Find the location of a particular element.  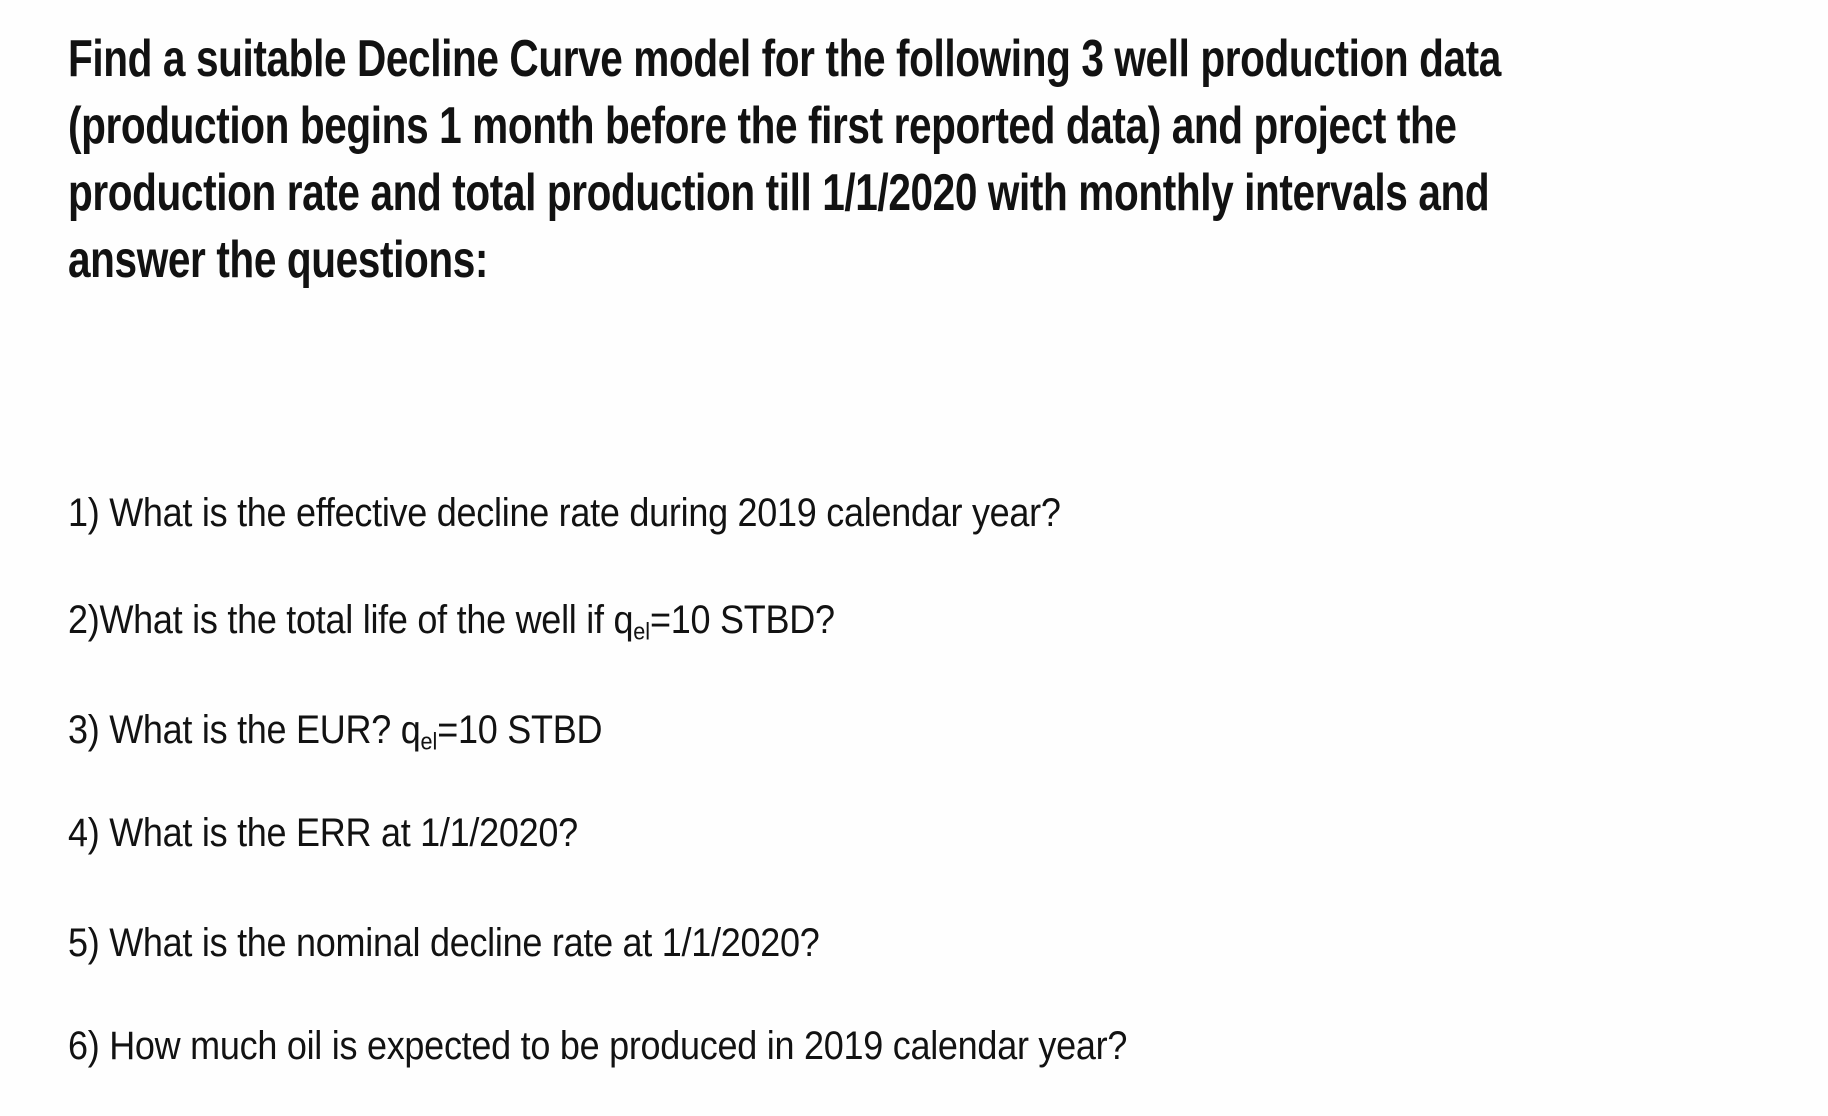

question-3-text-after: =10 STBD is located at coordinates (520, 730).